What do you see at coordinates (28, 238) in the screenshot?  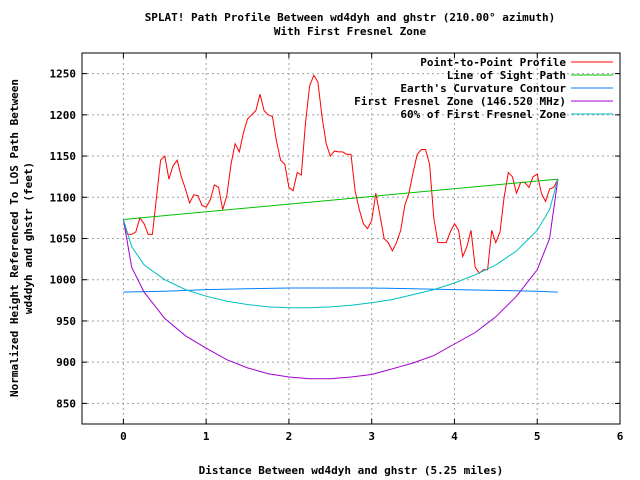 I see `y-axis-label-line2: wd4dyh and ghstr (feet)` at bounding box center [28, 238].